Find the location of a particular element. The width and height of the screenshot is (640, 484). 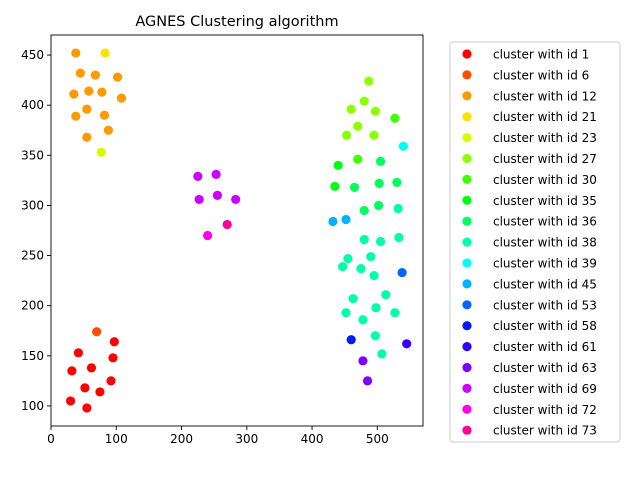

legend-label: cluster with id 35 is located at coordinates (545, 201).